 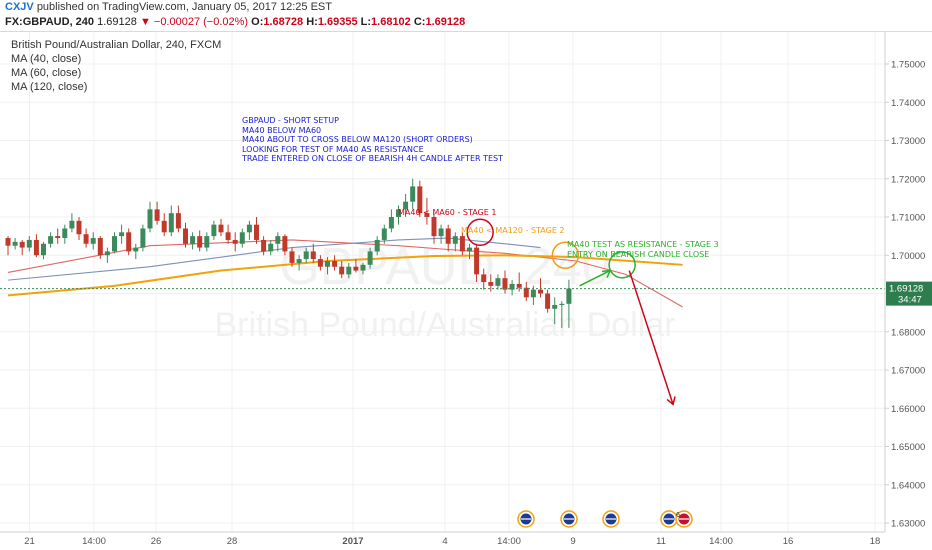 I want to click on stage2-label: MA40 < MA120 - STAGE 2, so click(x=513, y=230).